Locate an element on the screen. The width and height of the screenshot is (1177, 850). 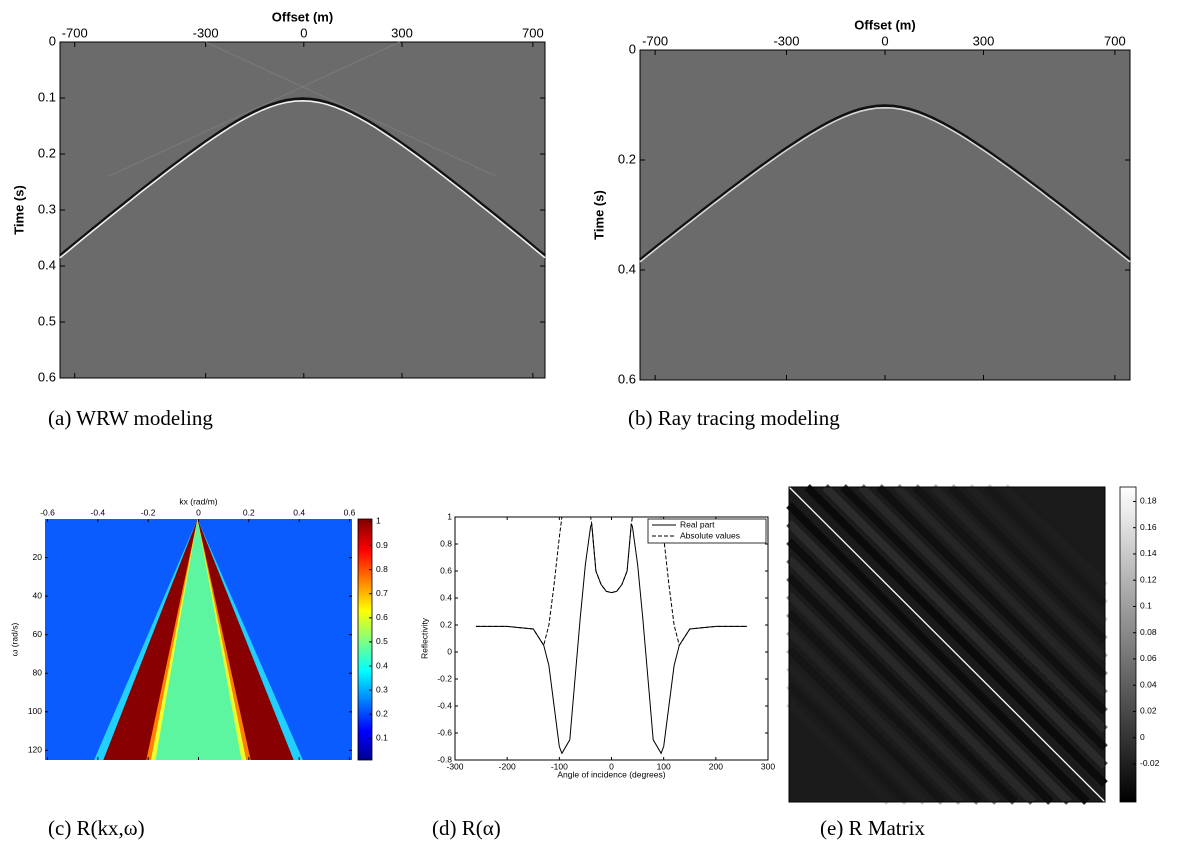
x-tick-label: 200 is located at coordinates (716, 766).